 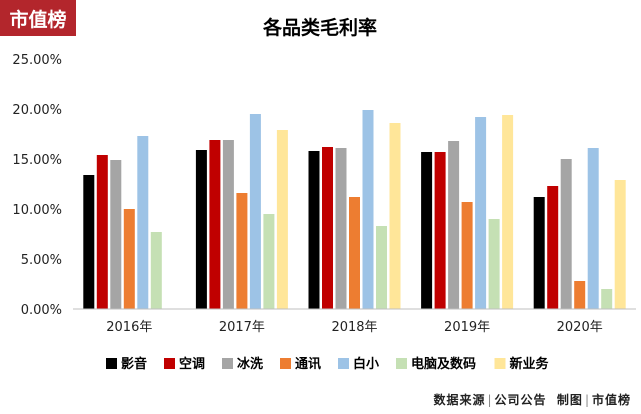 I want to click on legend-item: 新业务, so click(x=522, y=364).